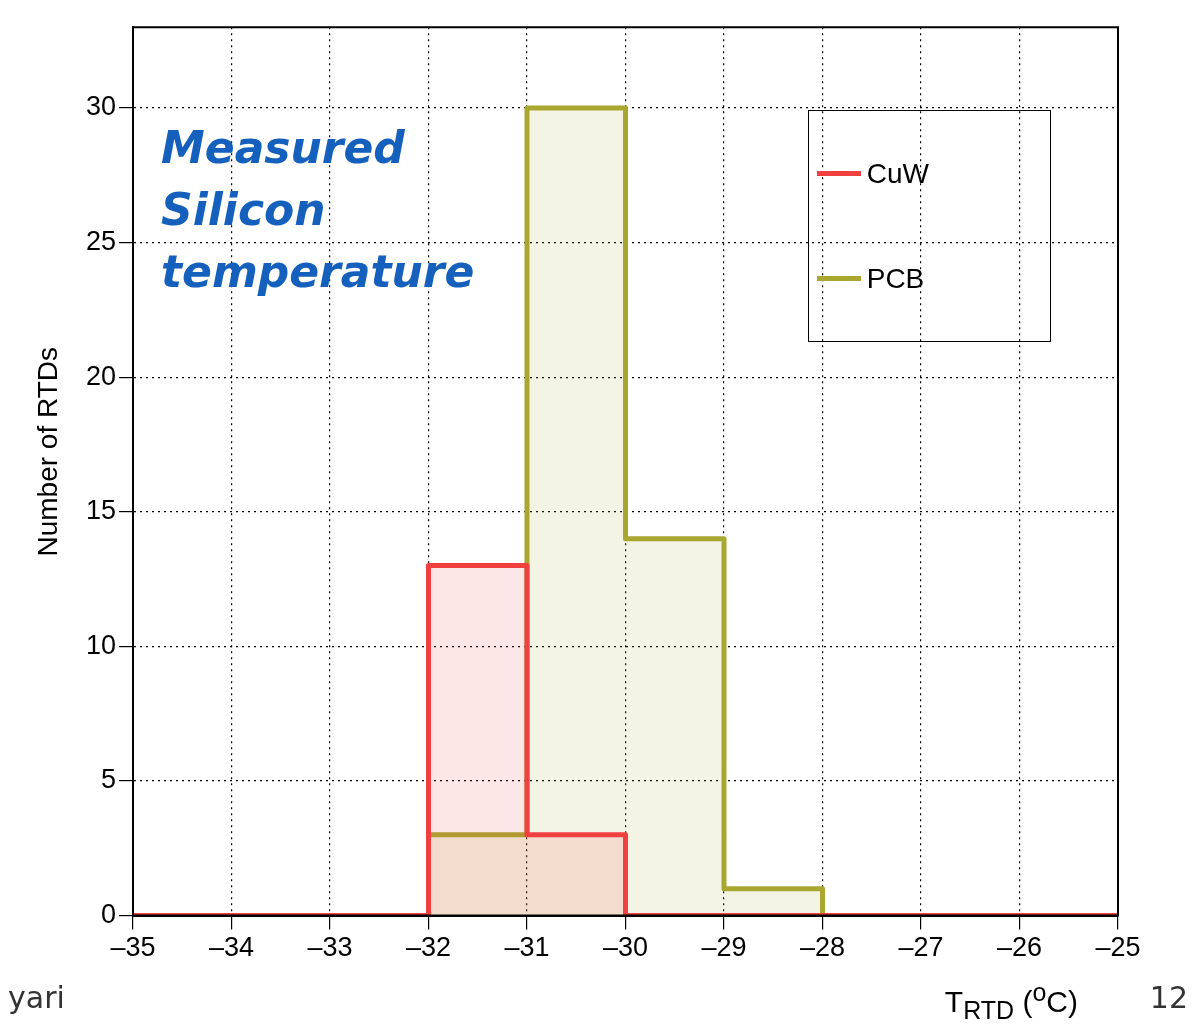 The width and height of the screenshot is (1199, 1031). Describe the element at coordinates (330, 947) in the screenshot. I see `x-tick-label: –33` at that location.